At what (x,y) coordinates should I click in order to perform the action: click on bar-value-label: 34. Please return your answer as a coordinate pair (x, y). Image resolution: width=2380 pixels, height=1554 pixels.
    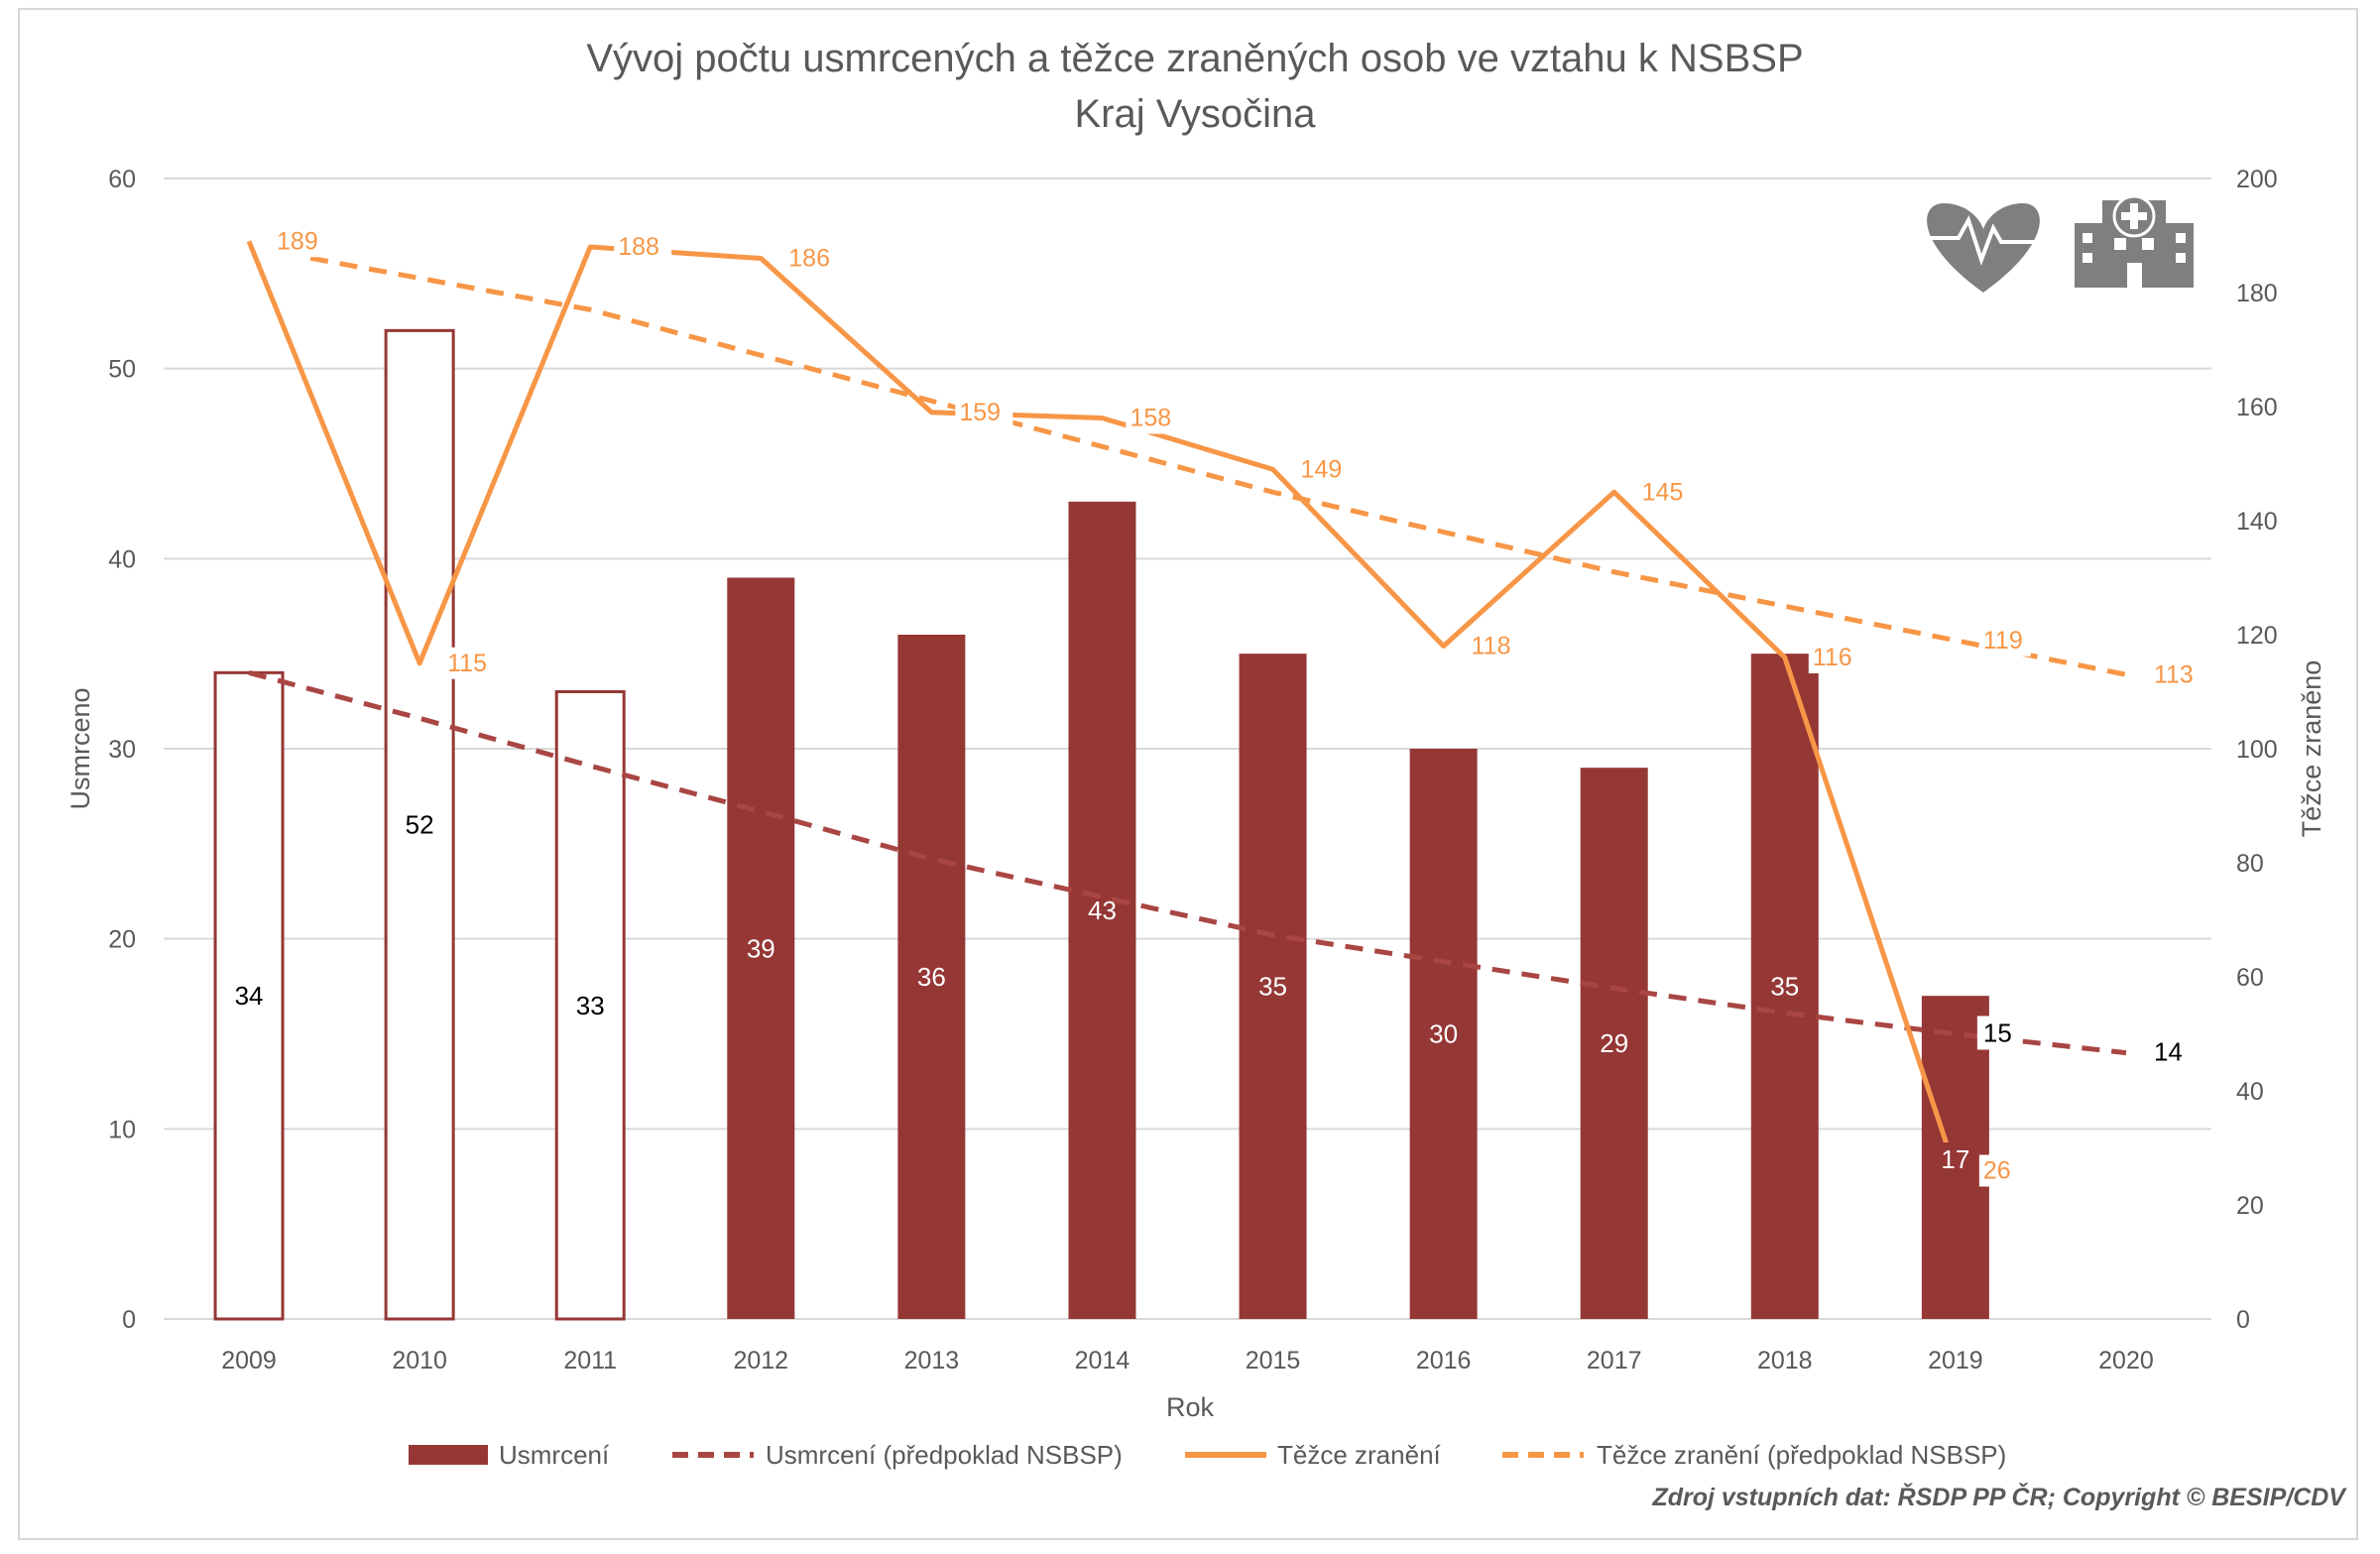
    Looking at the image, I should click on (249, 996).